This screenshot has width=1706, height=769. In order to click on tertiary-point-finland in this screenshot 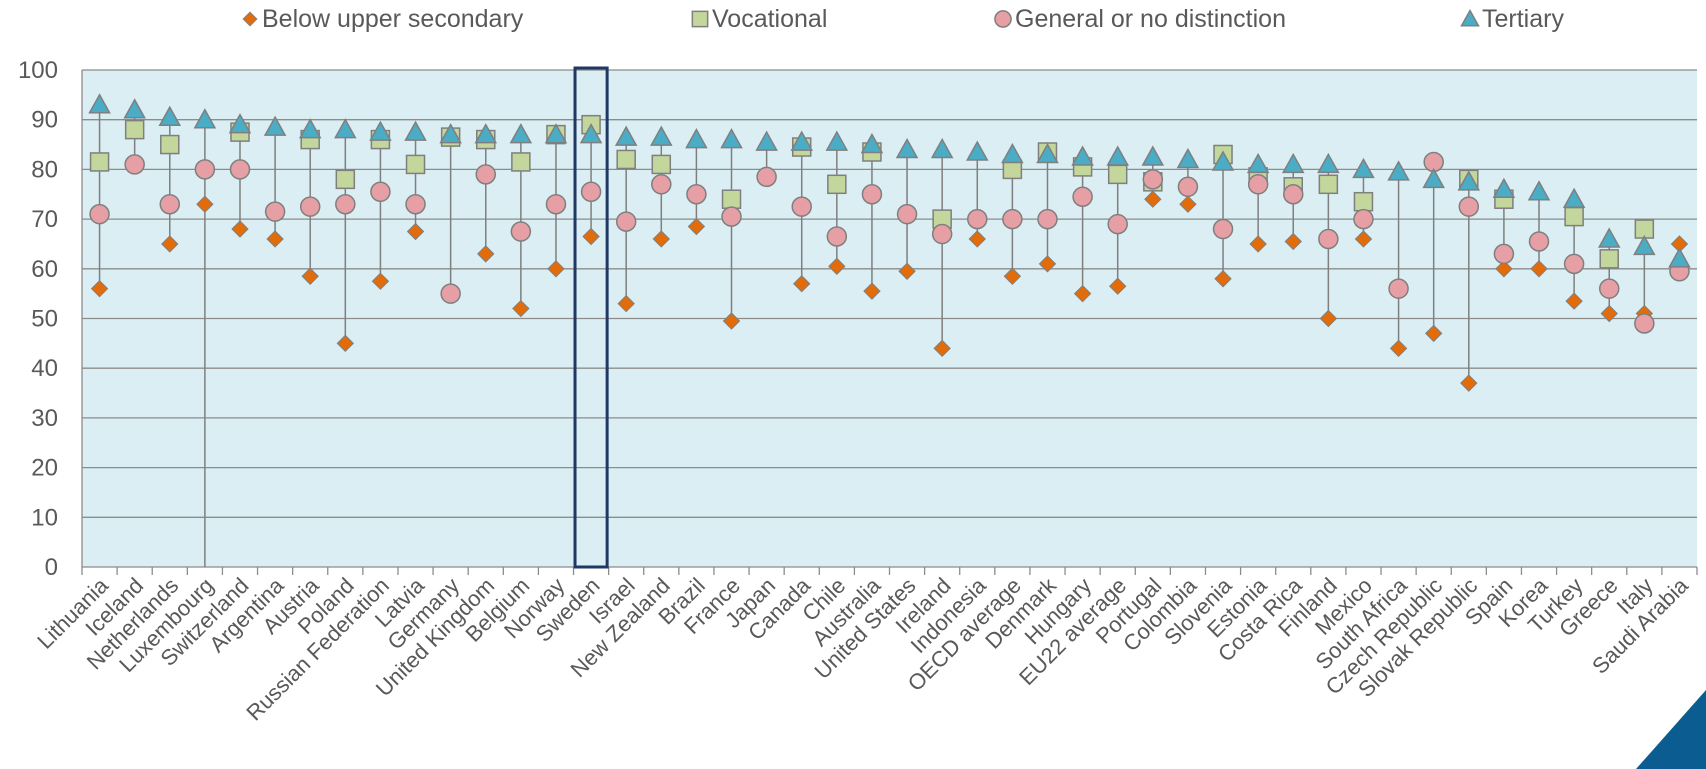, I will do `click(1328, 163)`.